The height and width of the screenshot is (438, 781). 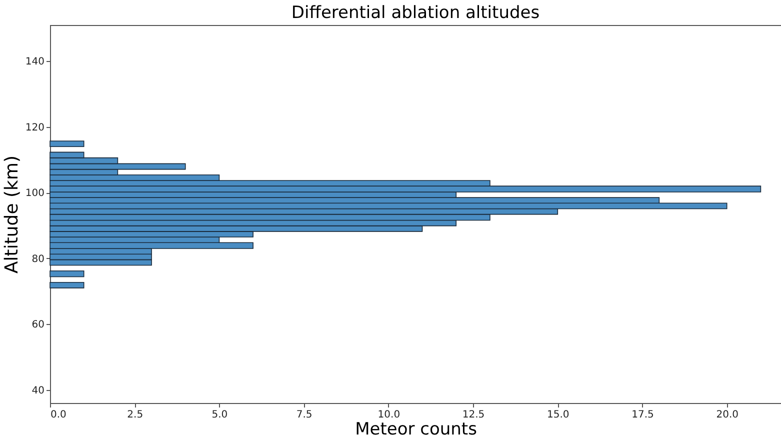 I want to click on y-tick-label: 80, so click(x=38, y=259).